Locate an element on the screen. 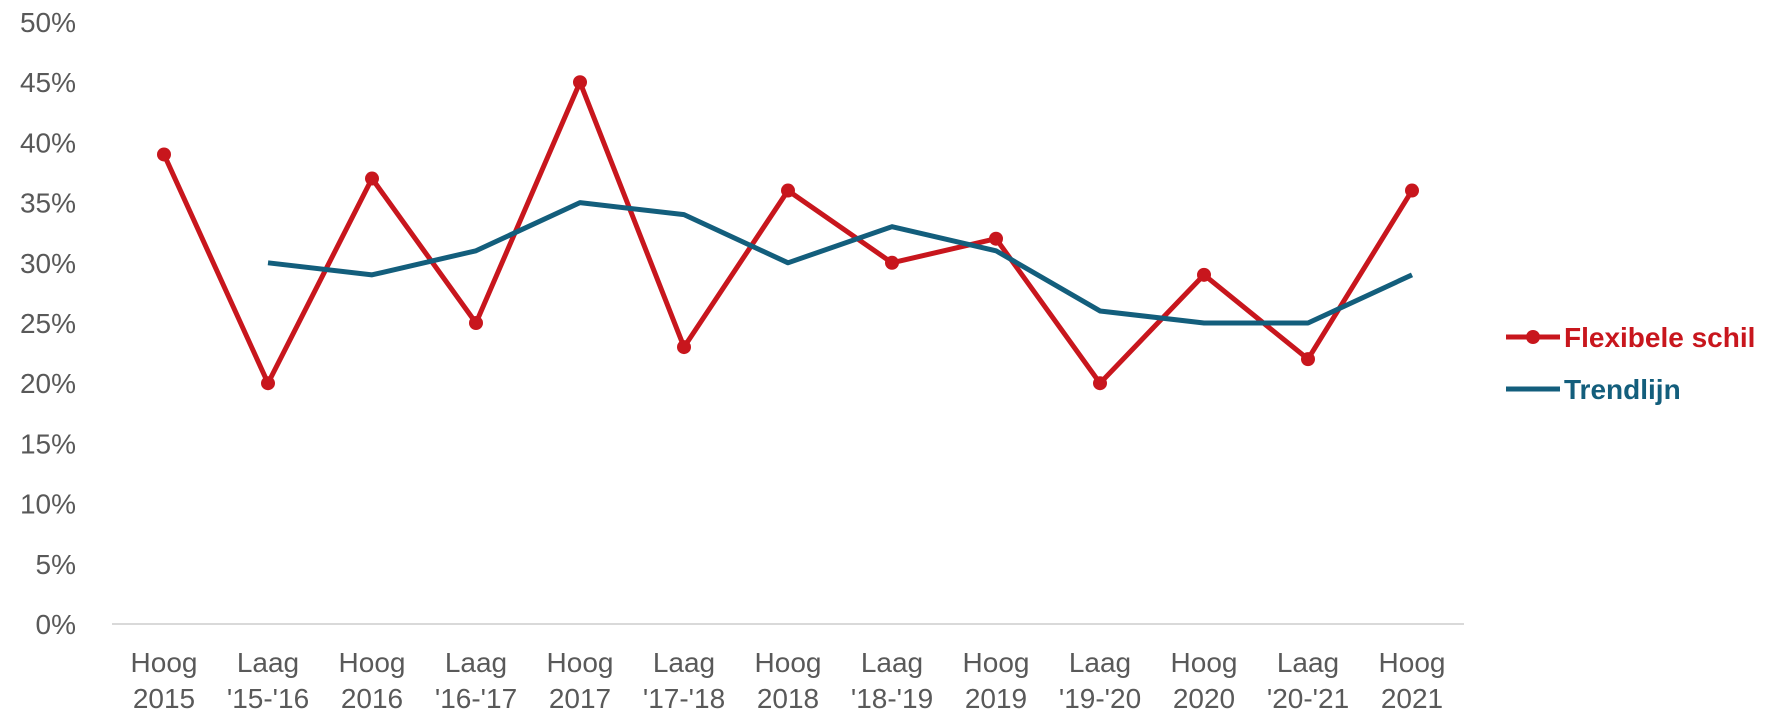  y-tick-label: 0% is located at coordinates (56, 624).